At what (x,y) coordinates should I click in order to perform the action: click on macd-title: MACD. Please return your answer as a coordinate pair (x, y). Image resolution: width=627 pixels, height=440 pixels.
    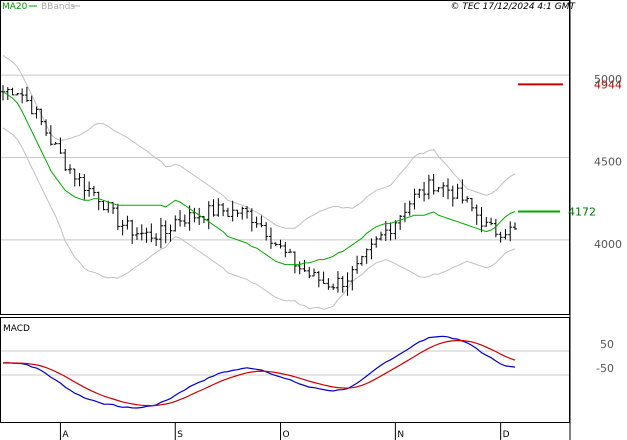
    Looking at the image, I should click on (16, 329).